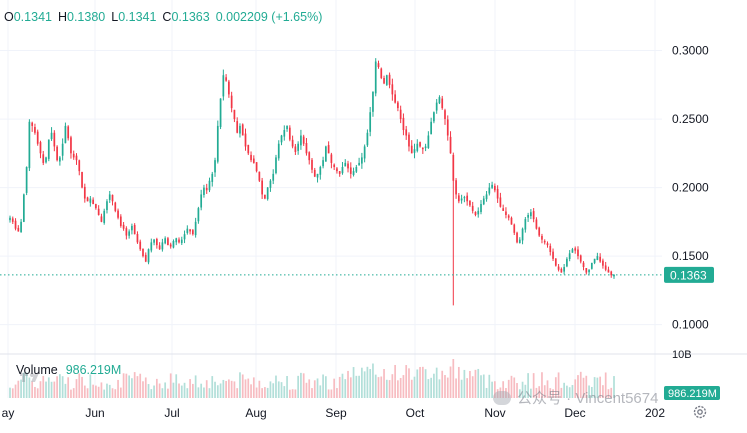  Describe the element at coordinates (588, 398) in the screenshot. I see `watermark-text: 公众号 · Vincent5674` at that location.